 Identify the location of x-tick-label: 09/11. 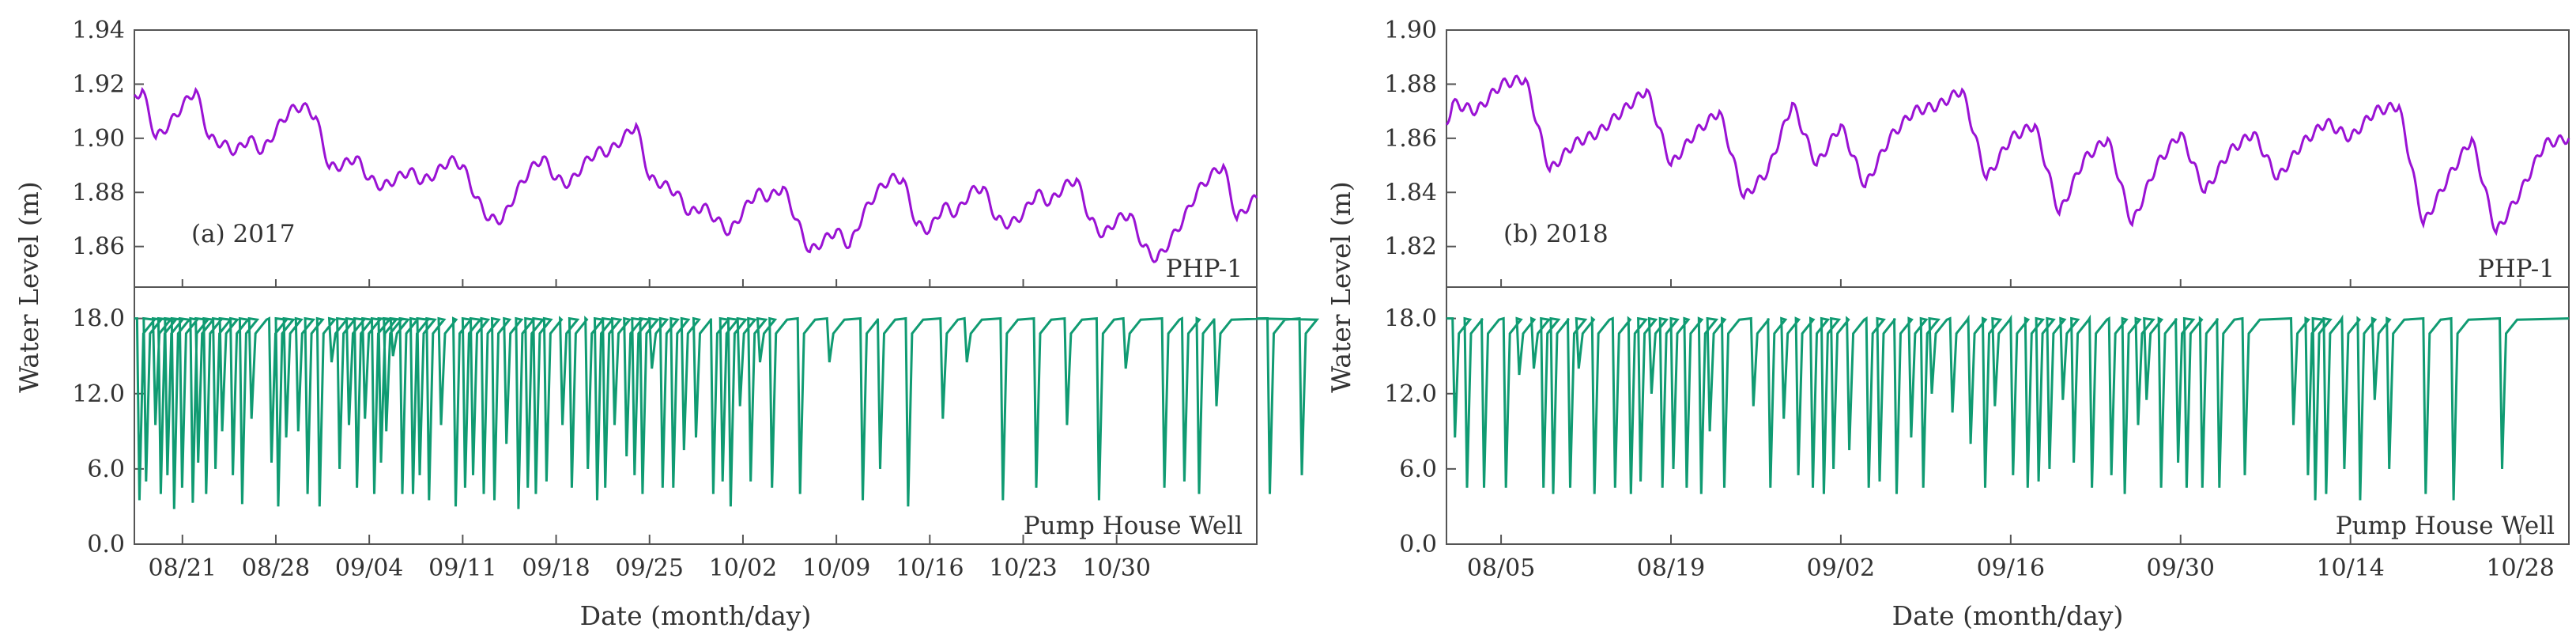
(462, 568).